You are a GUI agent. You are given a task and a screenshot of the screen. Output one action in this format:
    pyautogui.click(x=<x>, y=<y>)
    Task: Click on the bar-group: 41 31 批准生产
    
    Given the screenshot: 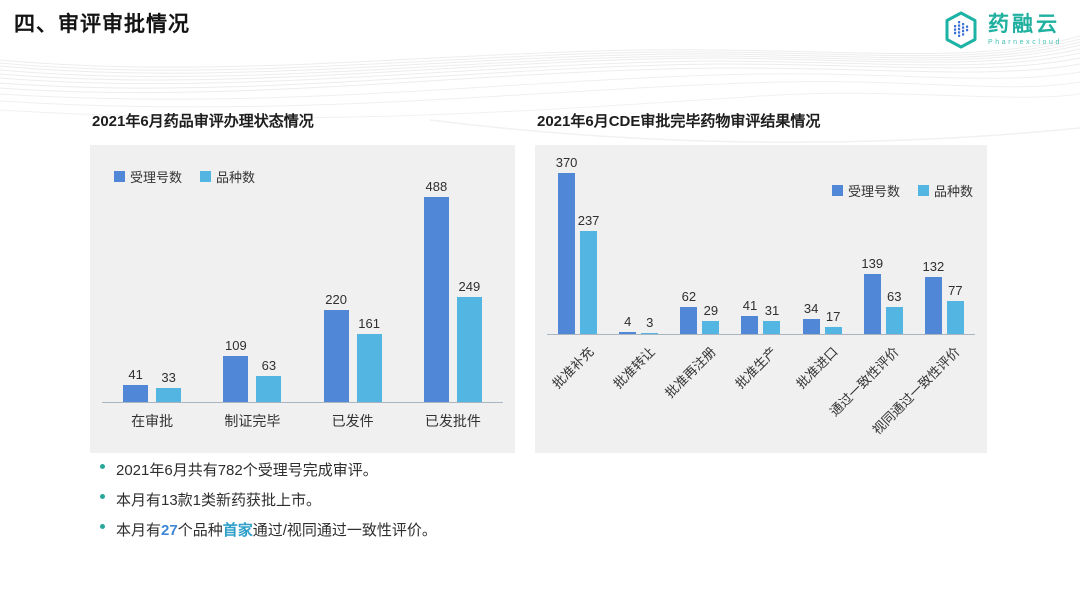 What is the action you would take?
    pyautogui.click(x=760, y=280)
    